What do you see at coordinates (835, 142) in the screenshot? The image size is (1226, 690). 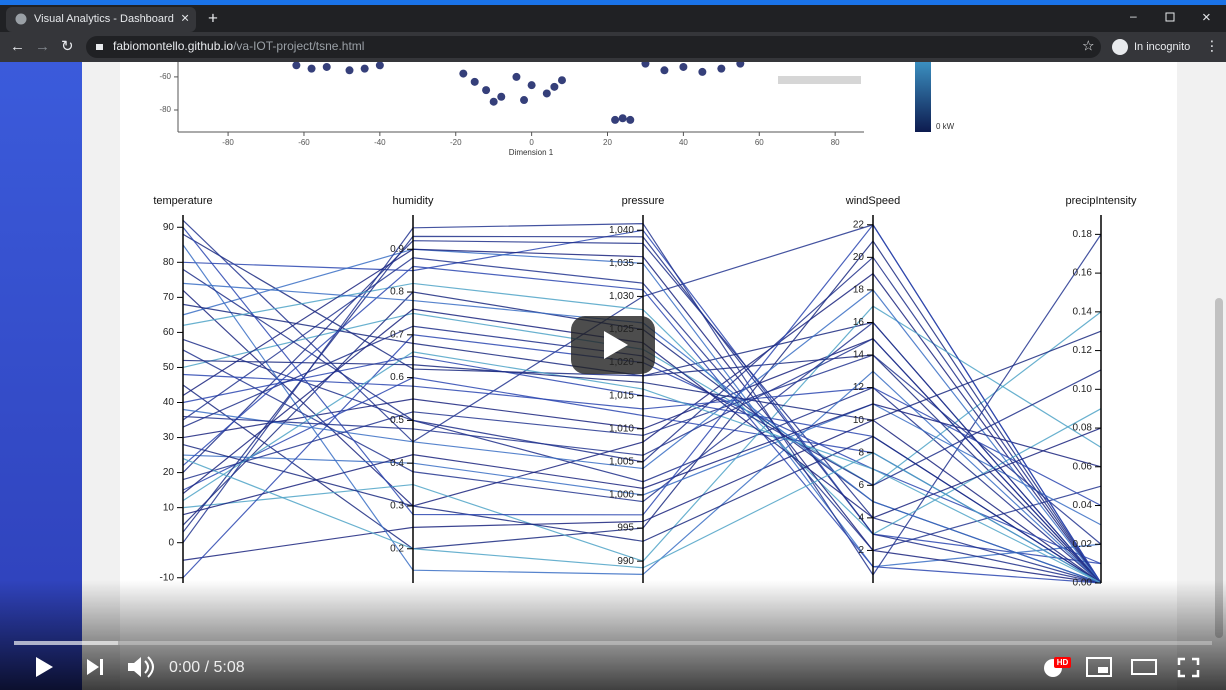 I see `x-tick-label: 80` at bounding box center [835, 142].